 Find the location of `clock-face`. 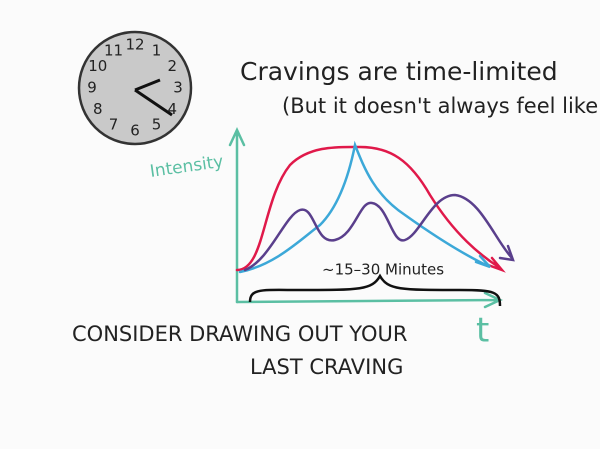

clock-face is located at coordinates (135, 88).